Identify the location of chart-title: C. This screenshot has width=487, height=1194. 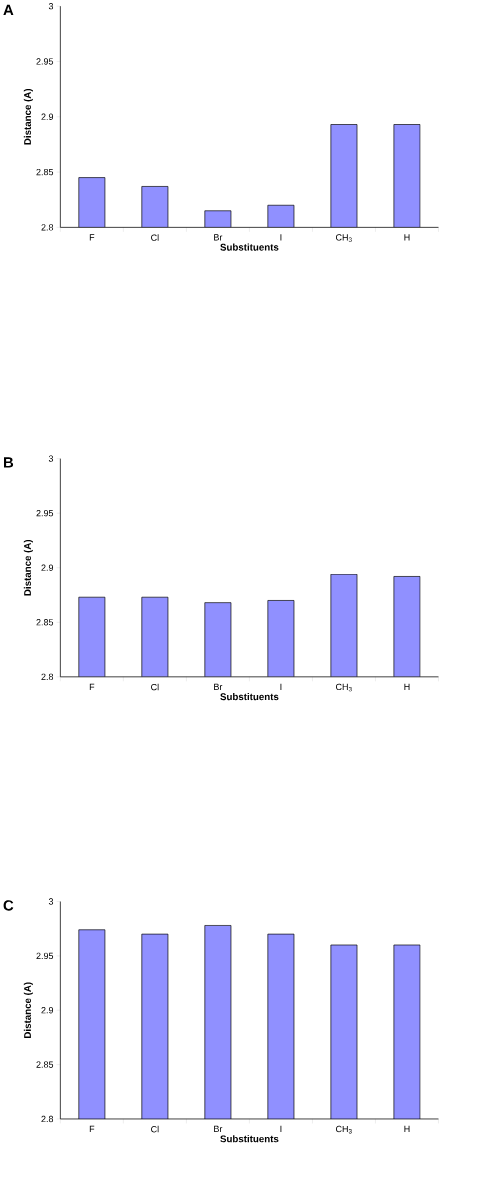
(8, 905).